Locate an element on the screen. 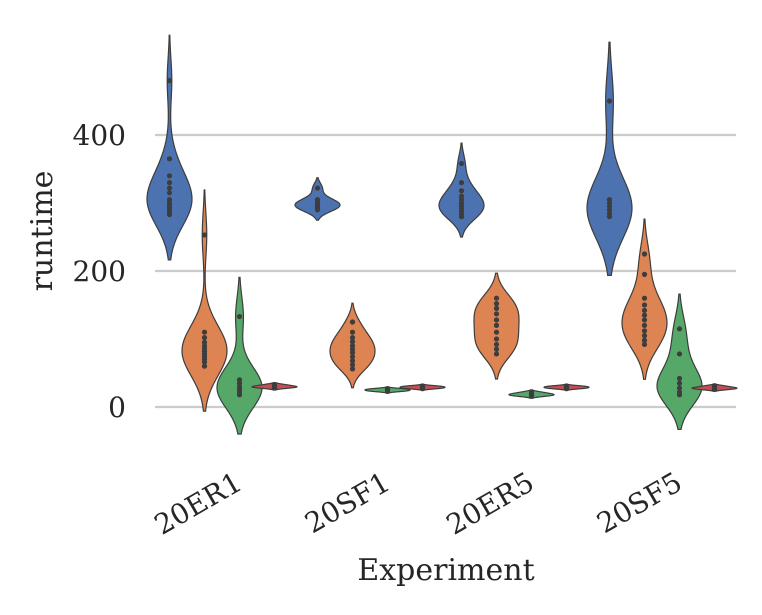 This screenshot has width=762, height=615. y-tick-label: 200 is located at coordinates (99, 271).